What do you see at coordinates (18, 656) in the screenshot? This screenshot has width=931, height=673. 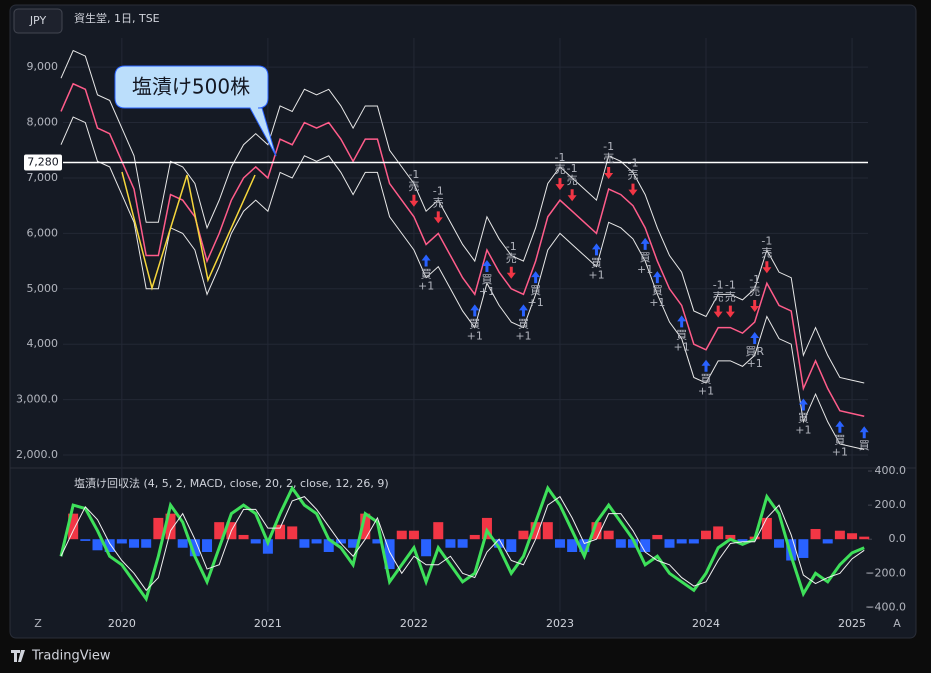 I see `logo` at bounding box center [18, 656].